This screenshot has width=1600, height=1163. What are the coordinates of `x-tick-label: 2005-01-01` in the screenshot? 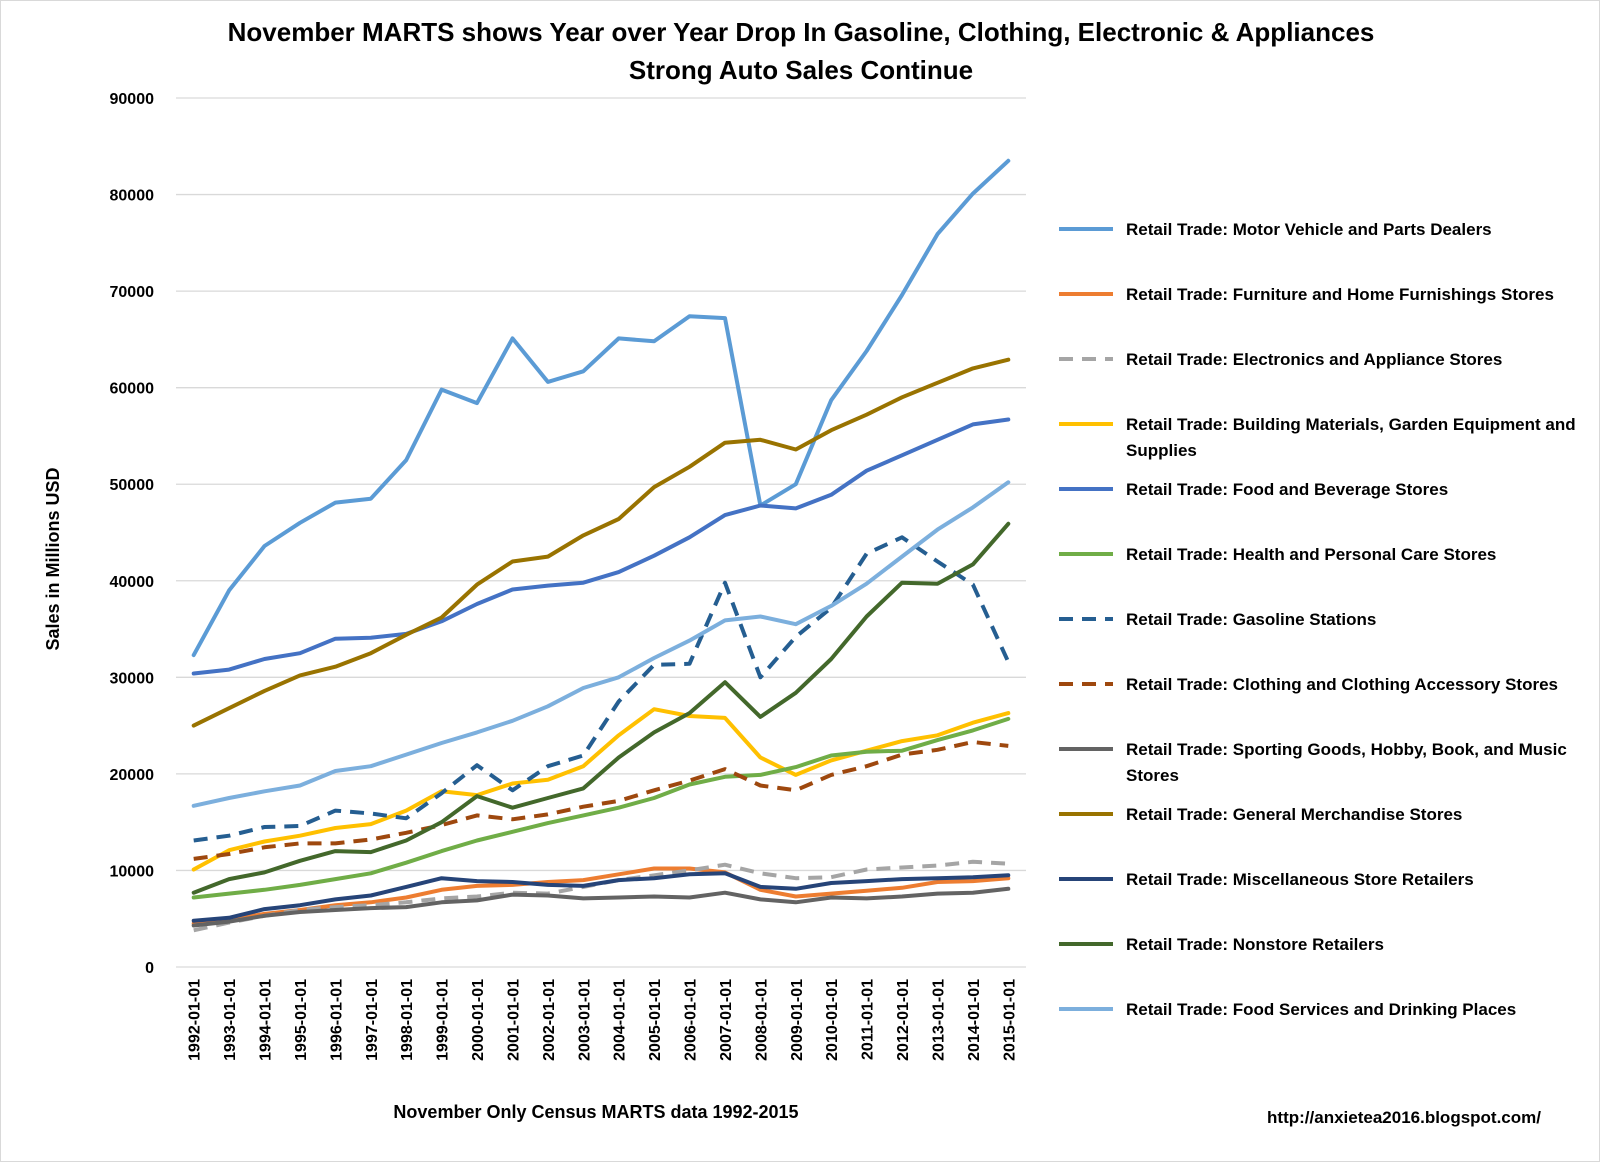 It's located at (655, 1020).